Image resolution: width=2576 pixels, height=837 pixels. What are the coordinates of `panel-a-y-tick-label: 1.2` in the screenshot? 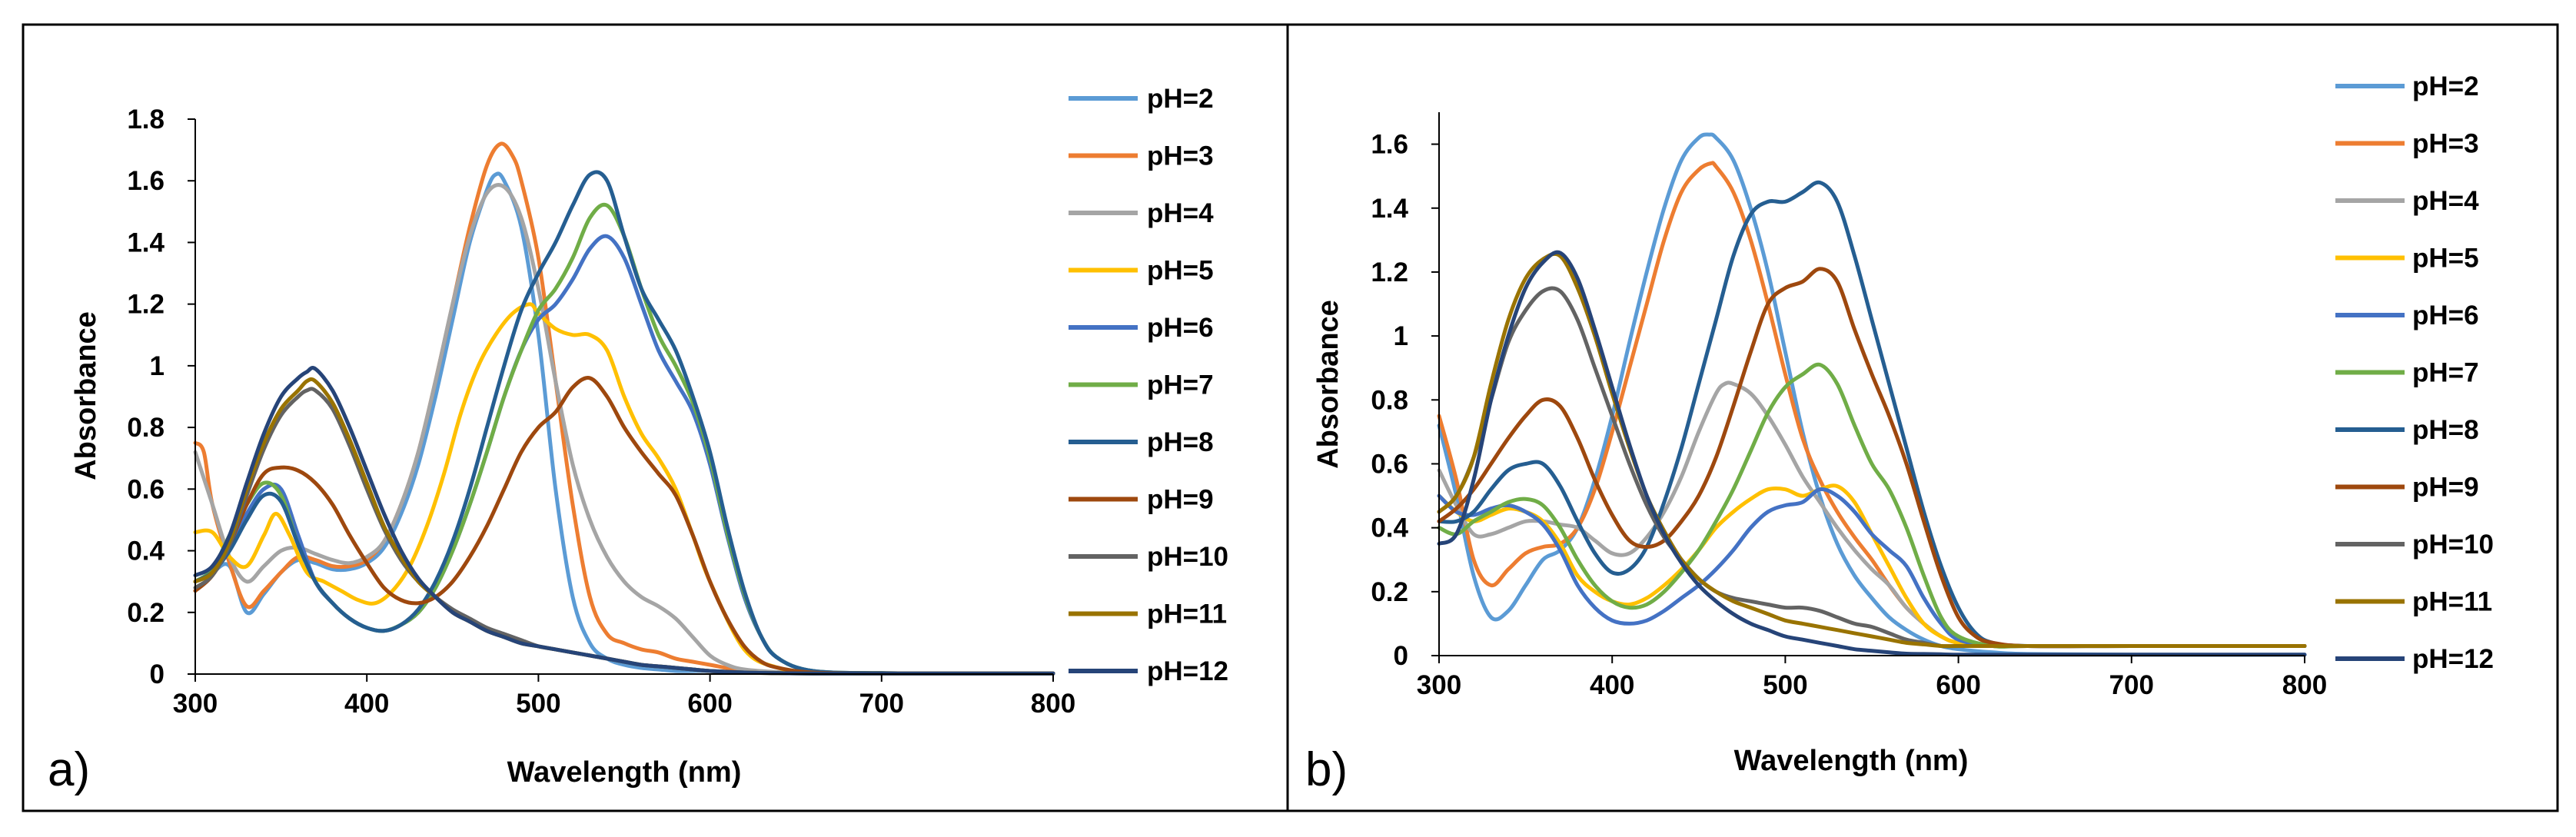 It's located at (146, 305).